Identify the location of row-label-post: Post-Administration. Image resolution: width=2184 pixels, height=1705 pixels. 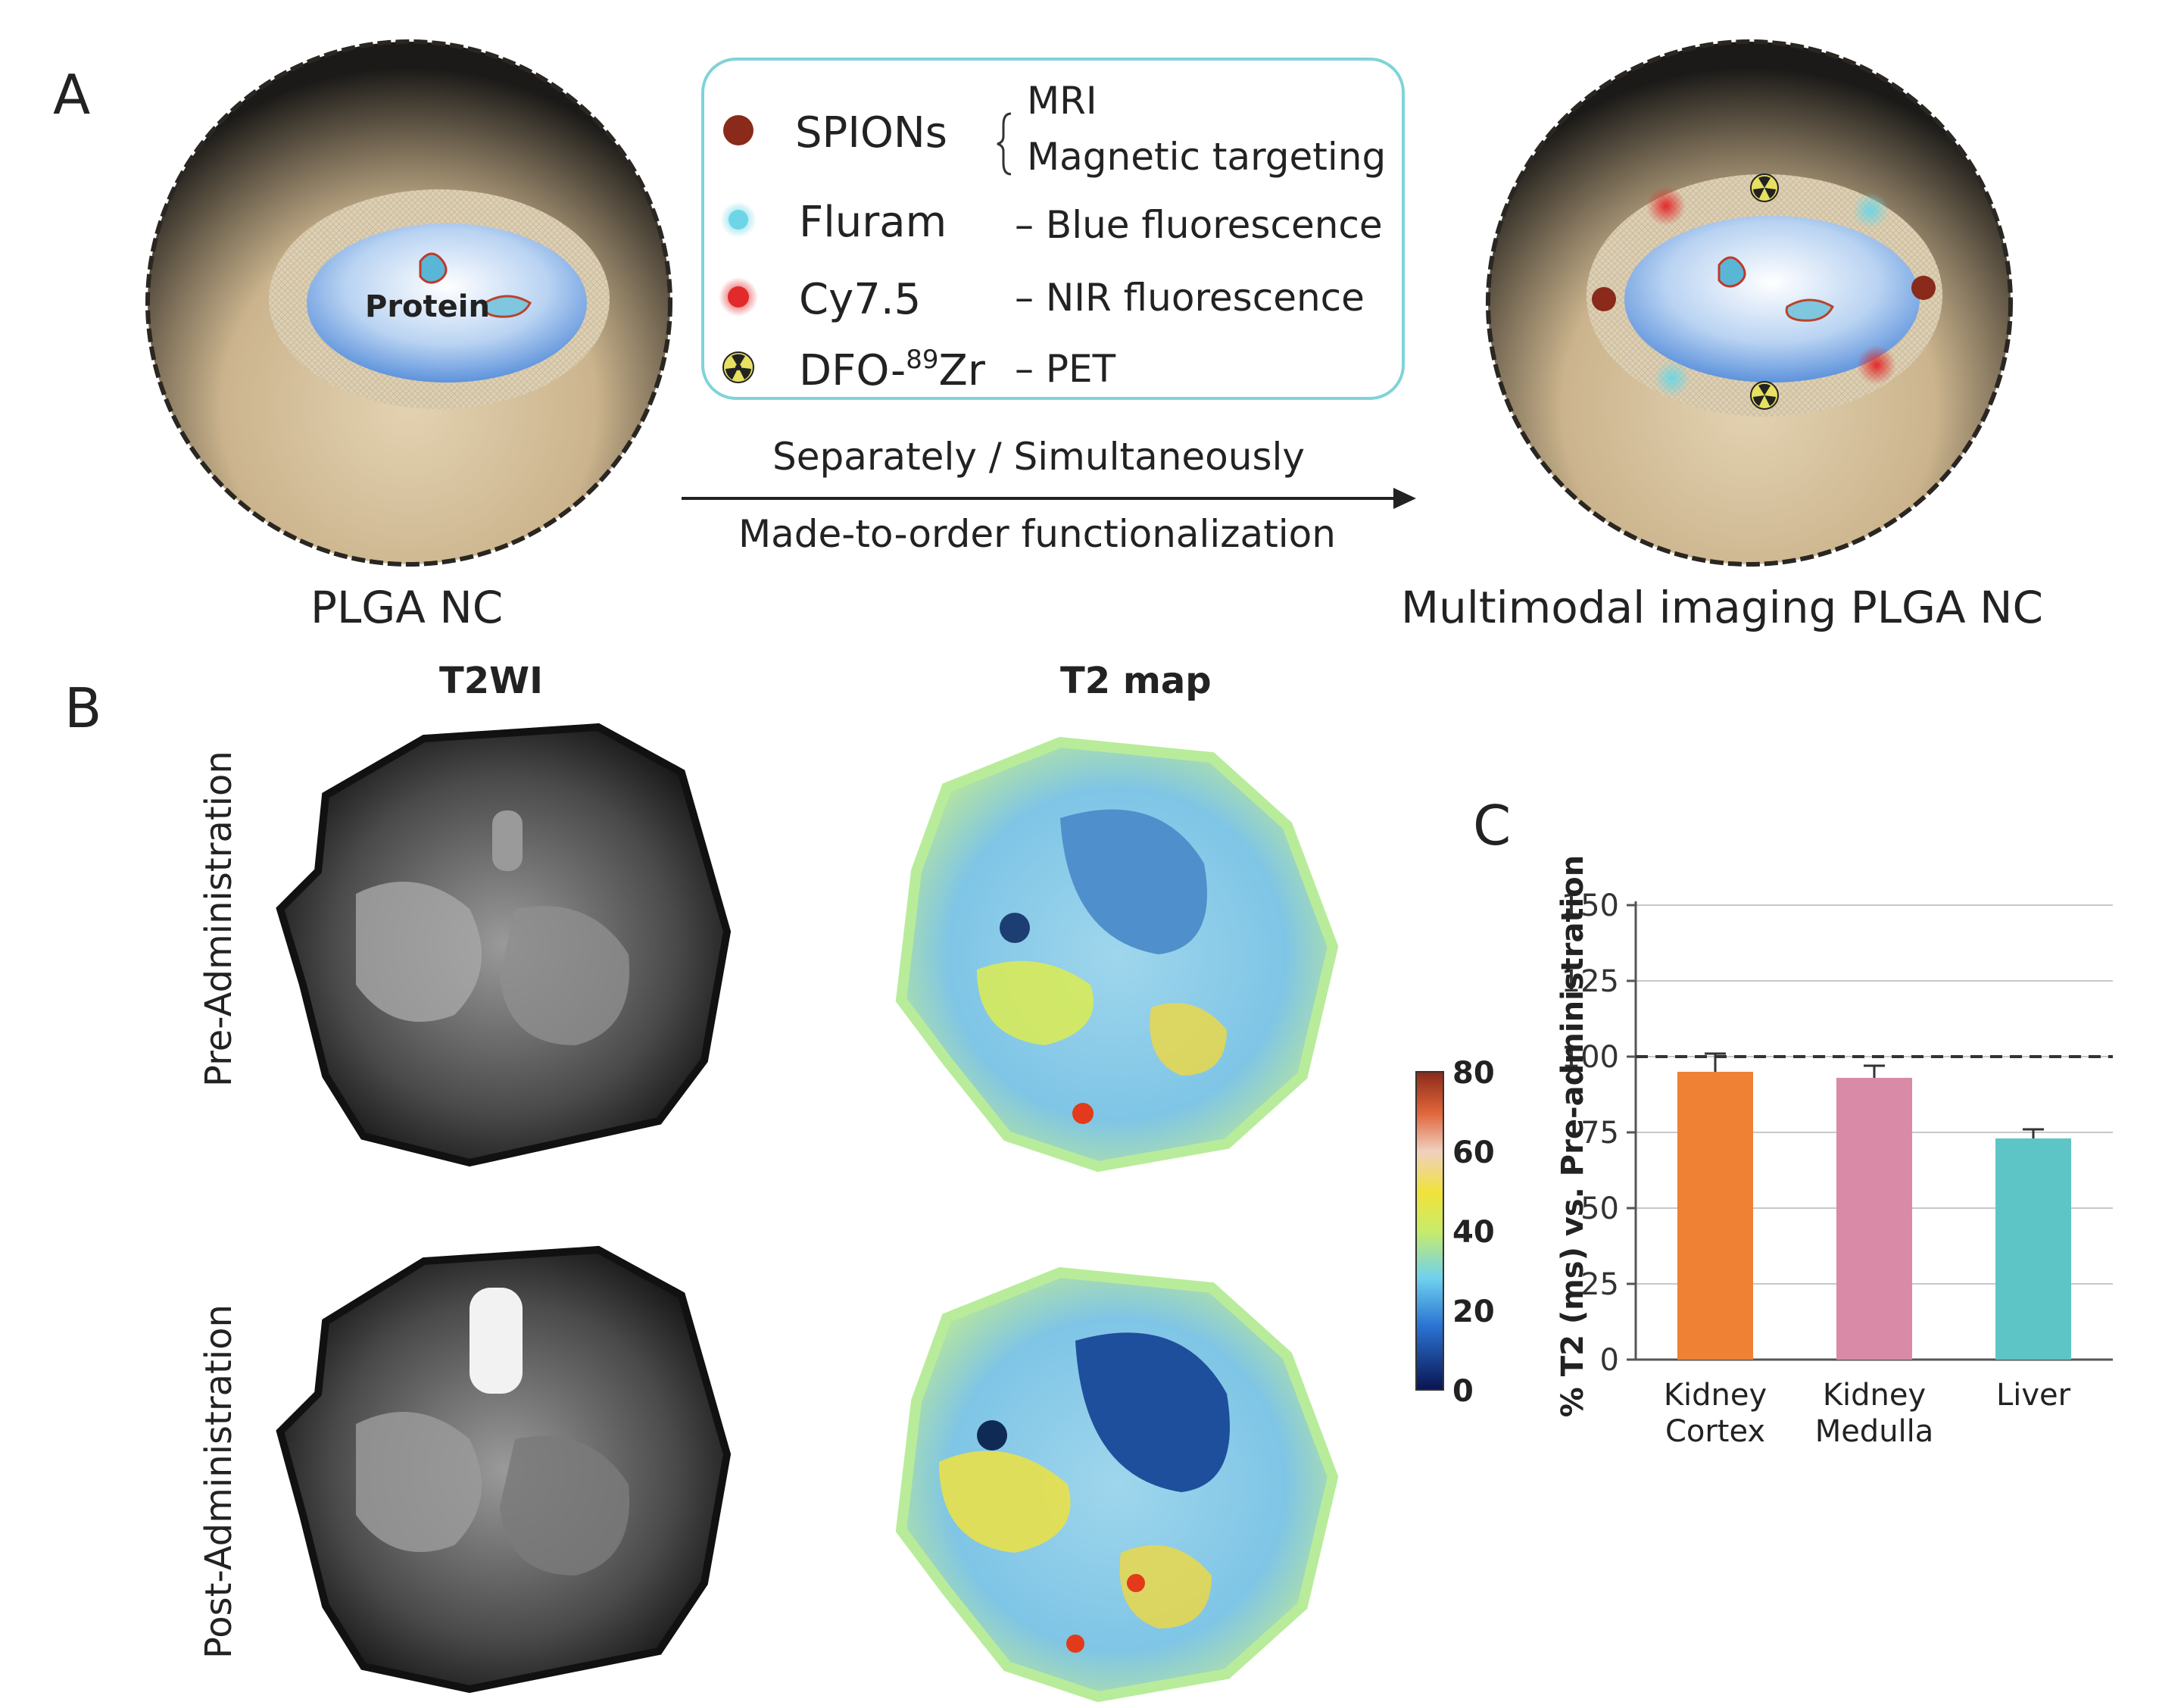
(219, 1481).